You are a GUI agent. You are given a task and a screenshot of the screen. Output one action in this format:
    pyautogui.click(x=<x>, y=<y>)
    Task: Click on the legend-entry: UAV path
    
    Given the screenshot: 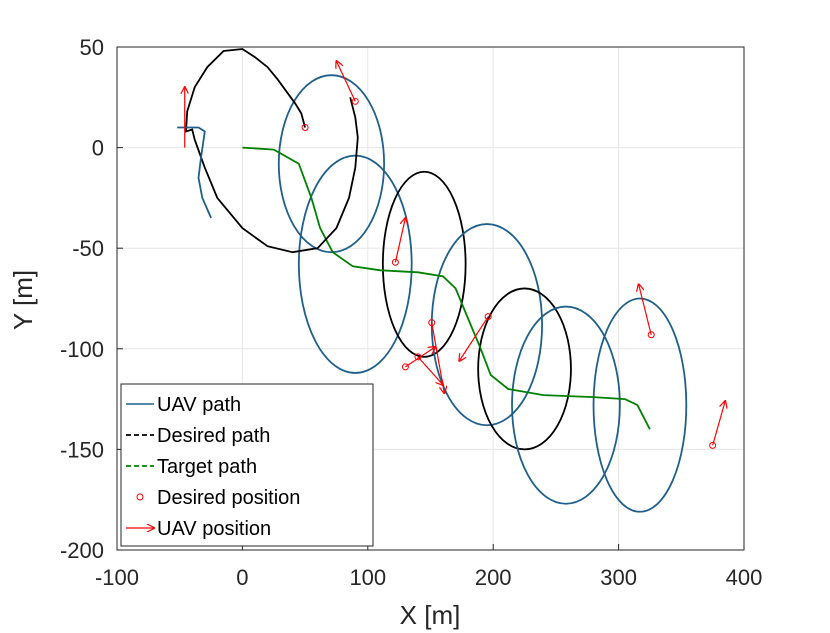 What is the action you would take?
    pyautogui.click(x=183, y=405)
    